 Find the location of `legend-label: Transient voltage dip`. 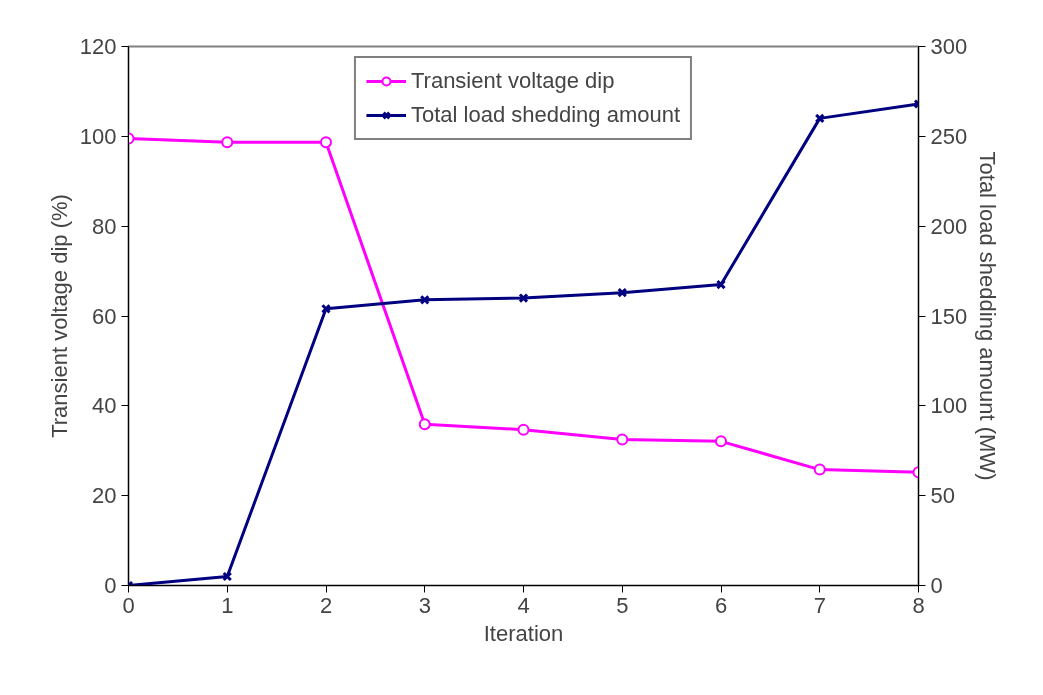

legend-label: Transient voltage dip is located at coordinates (512, 81).